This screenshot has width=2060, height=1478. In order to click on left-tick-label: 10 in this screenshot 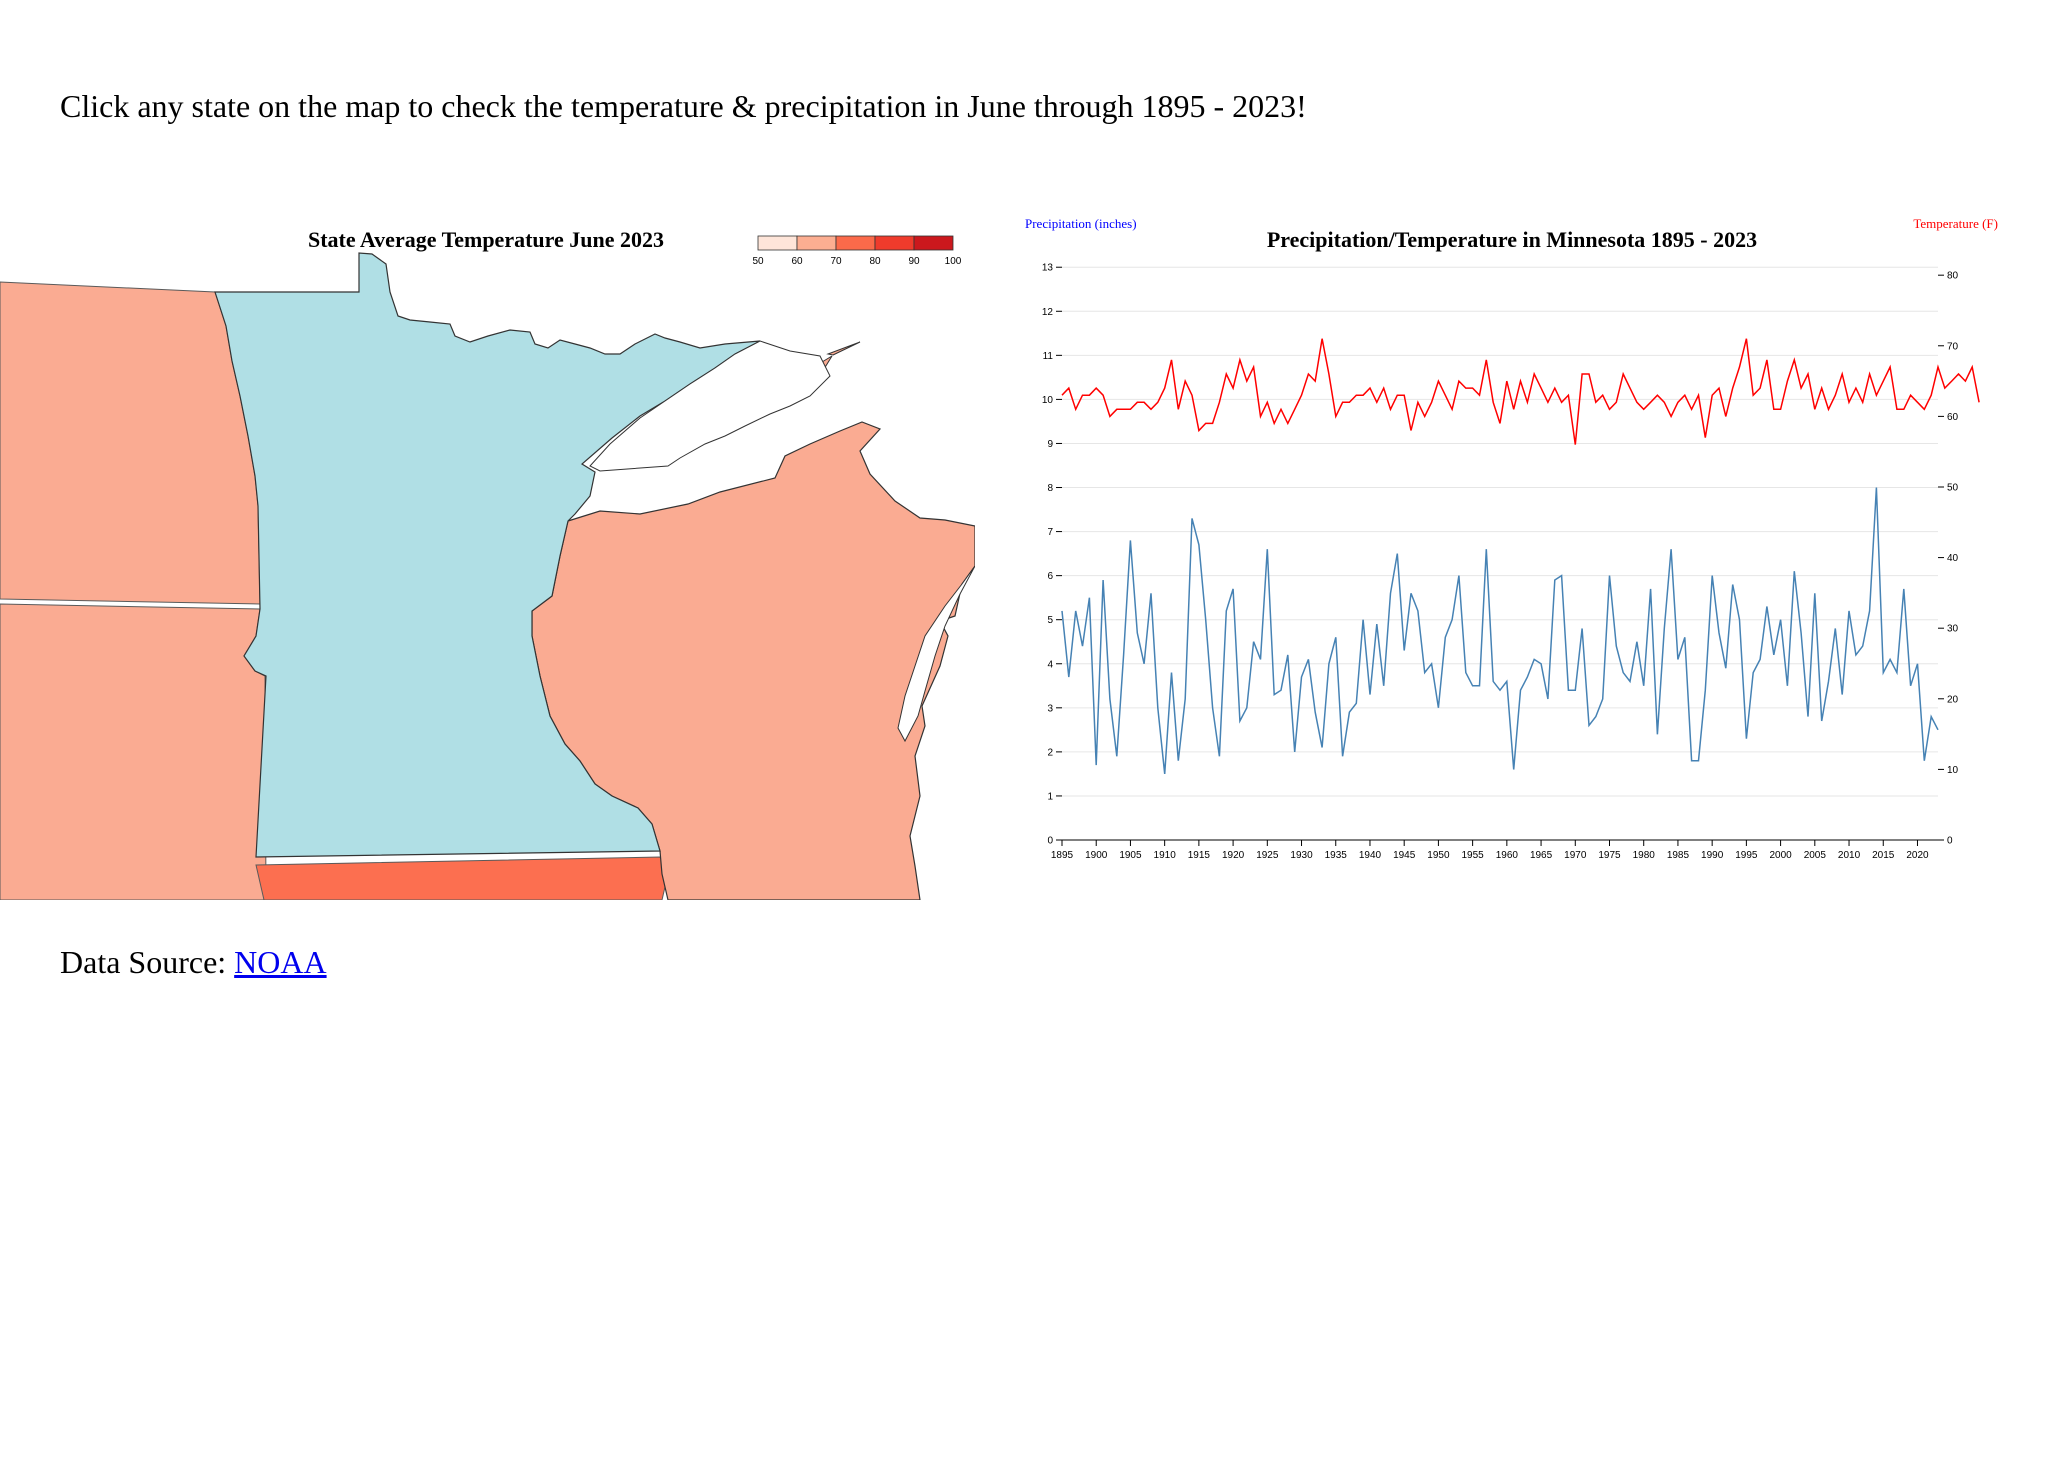, I will do `click(1048, 400)`.